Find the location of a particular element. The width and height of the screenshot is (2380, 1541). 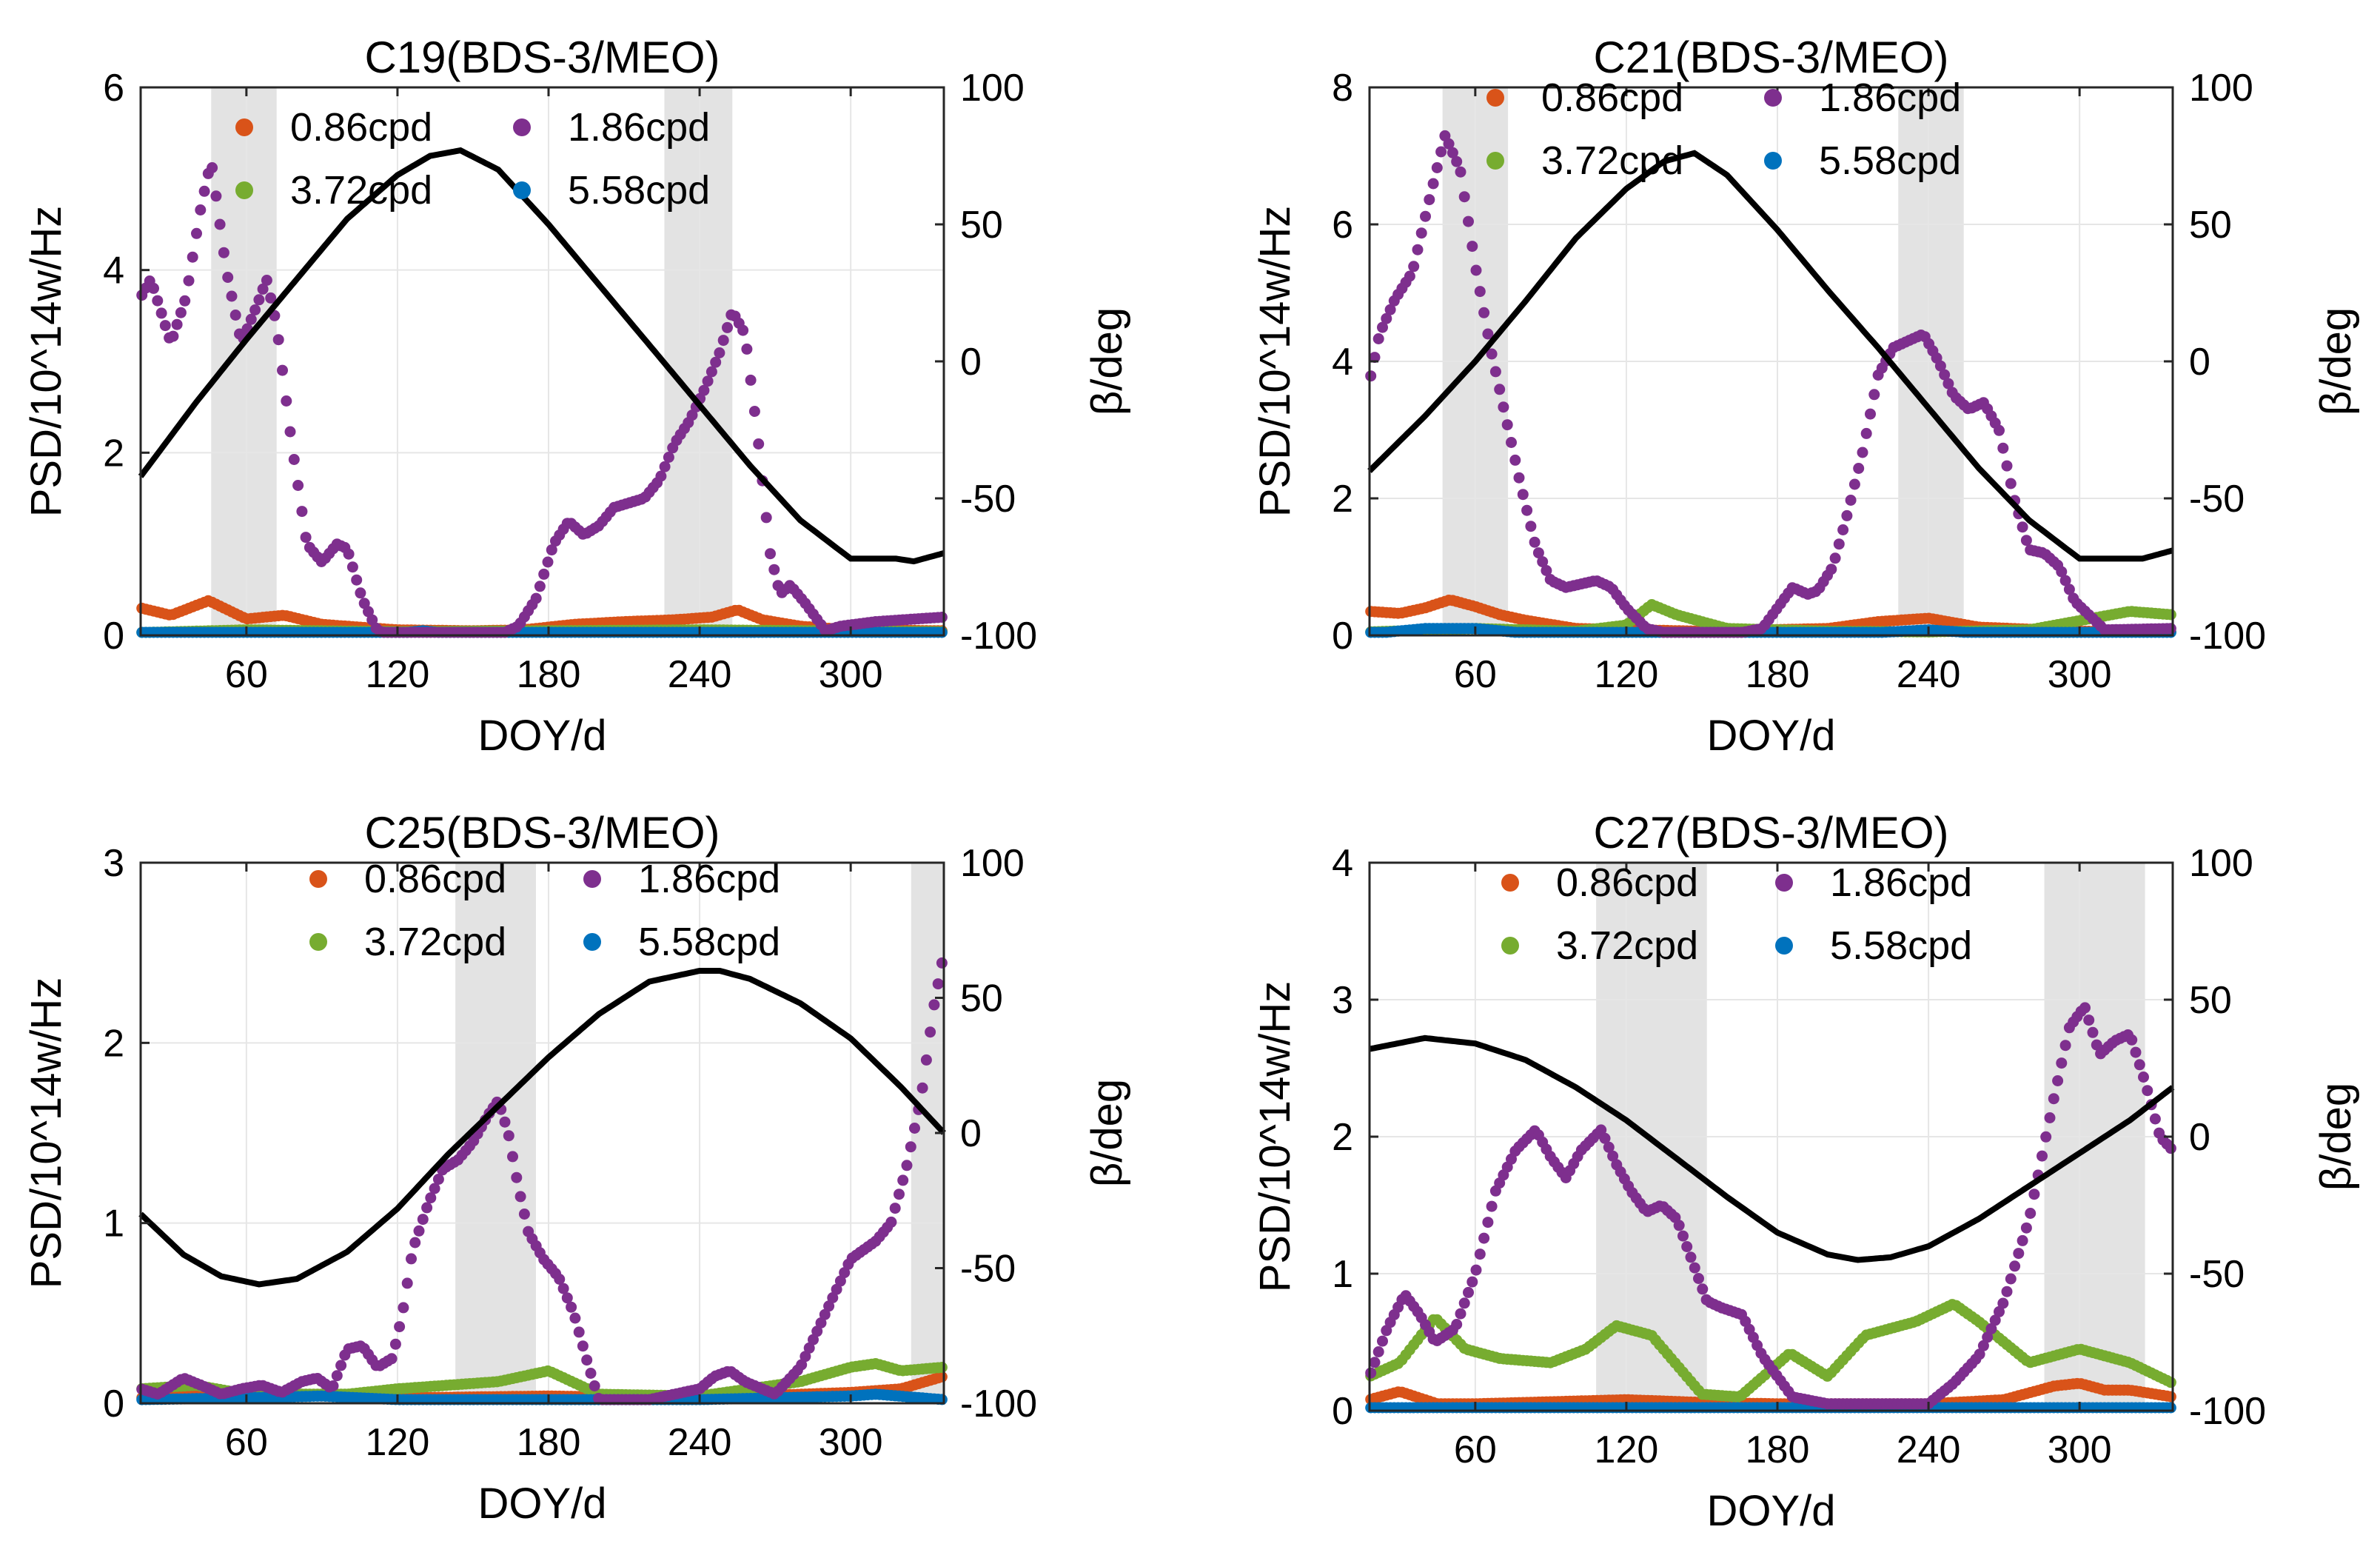

y-right-tick-label: -50 is located at coordinates (2217, 499).